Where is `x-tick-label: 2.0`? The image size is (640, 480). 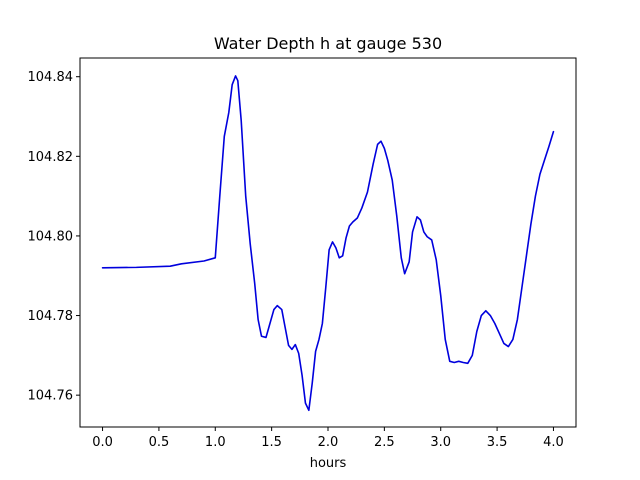 x-tick-label: 2.0 is located at coordinates (328, 442).